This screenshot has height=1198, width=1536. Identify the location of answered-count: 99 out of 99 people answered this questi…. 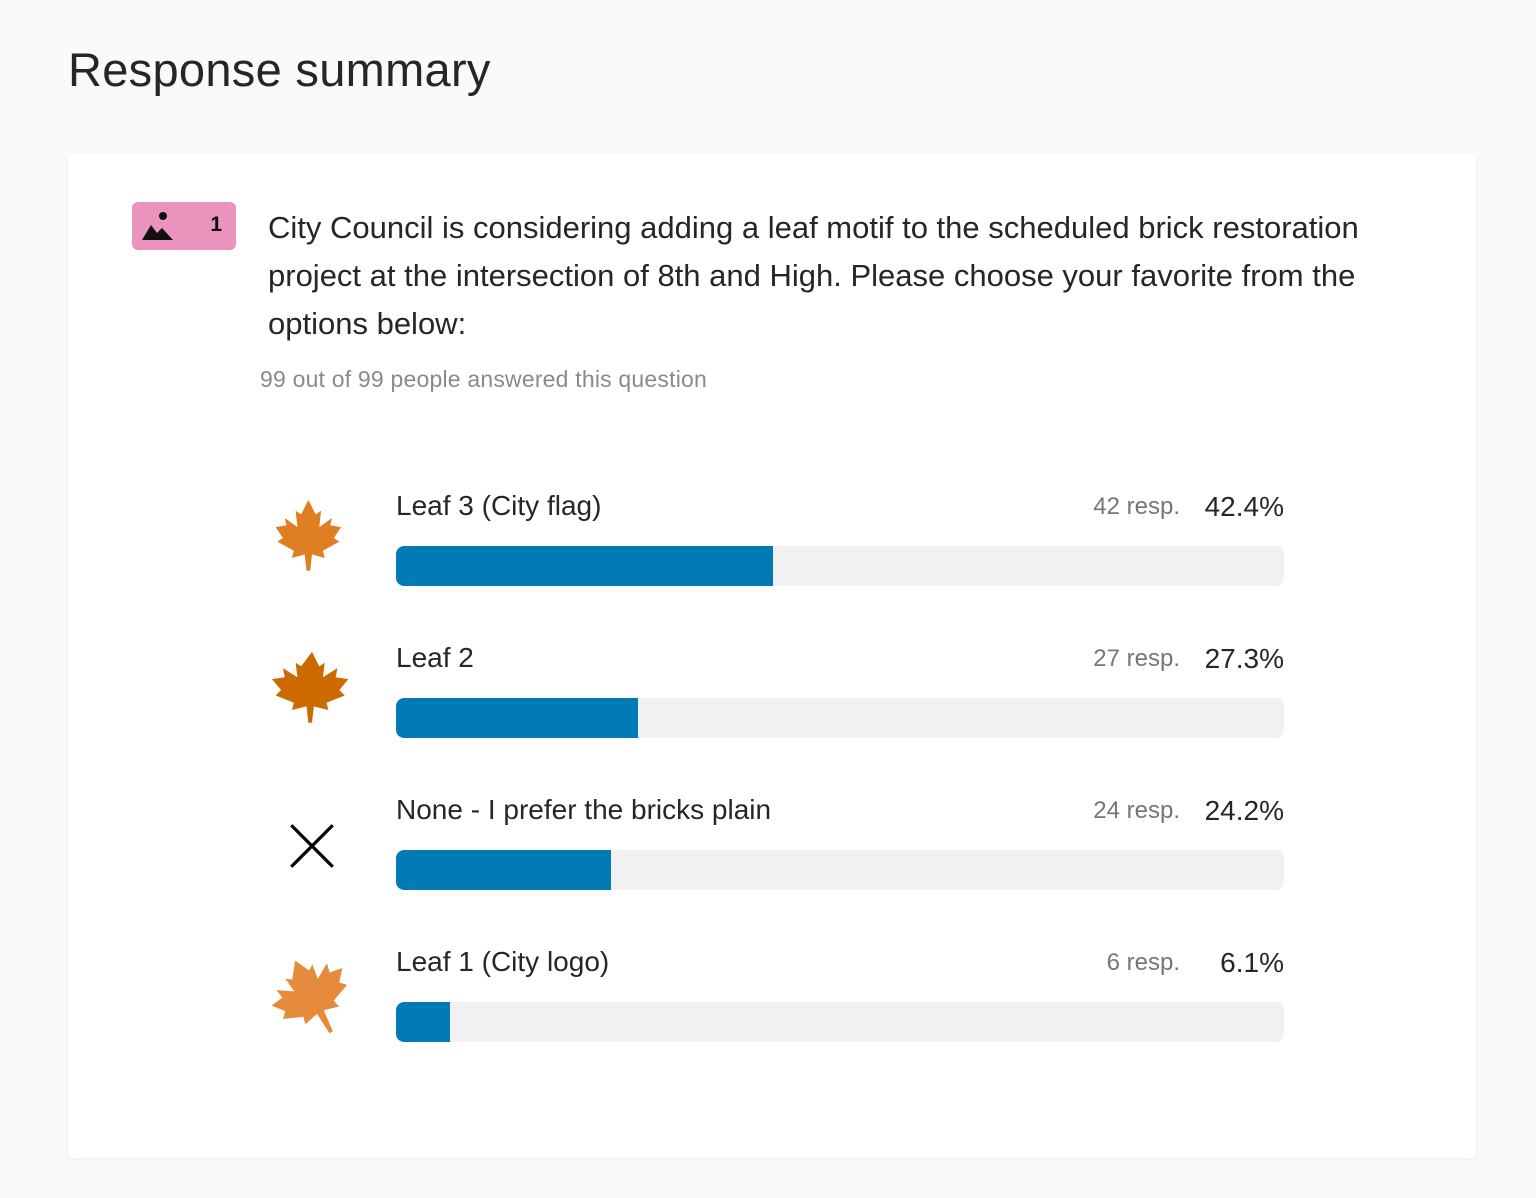
(483, 379).